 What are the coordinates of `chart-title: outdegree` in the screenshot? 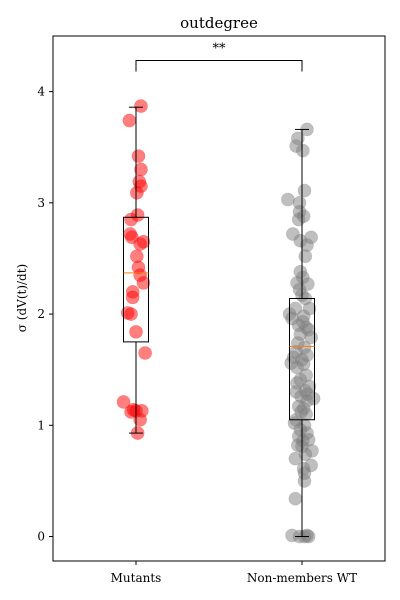 It's located at (219, 23).